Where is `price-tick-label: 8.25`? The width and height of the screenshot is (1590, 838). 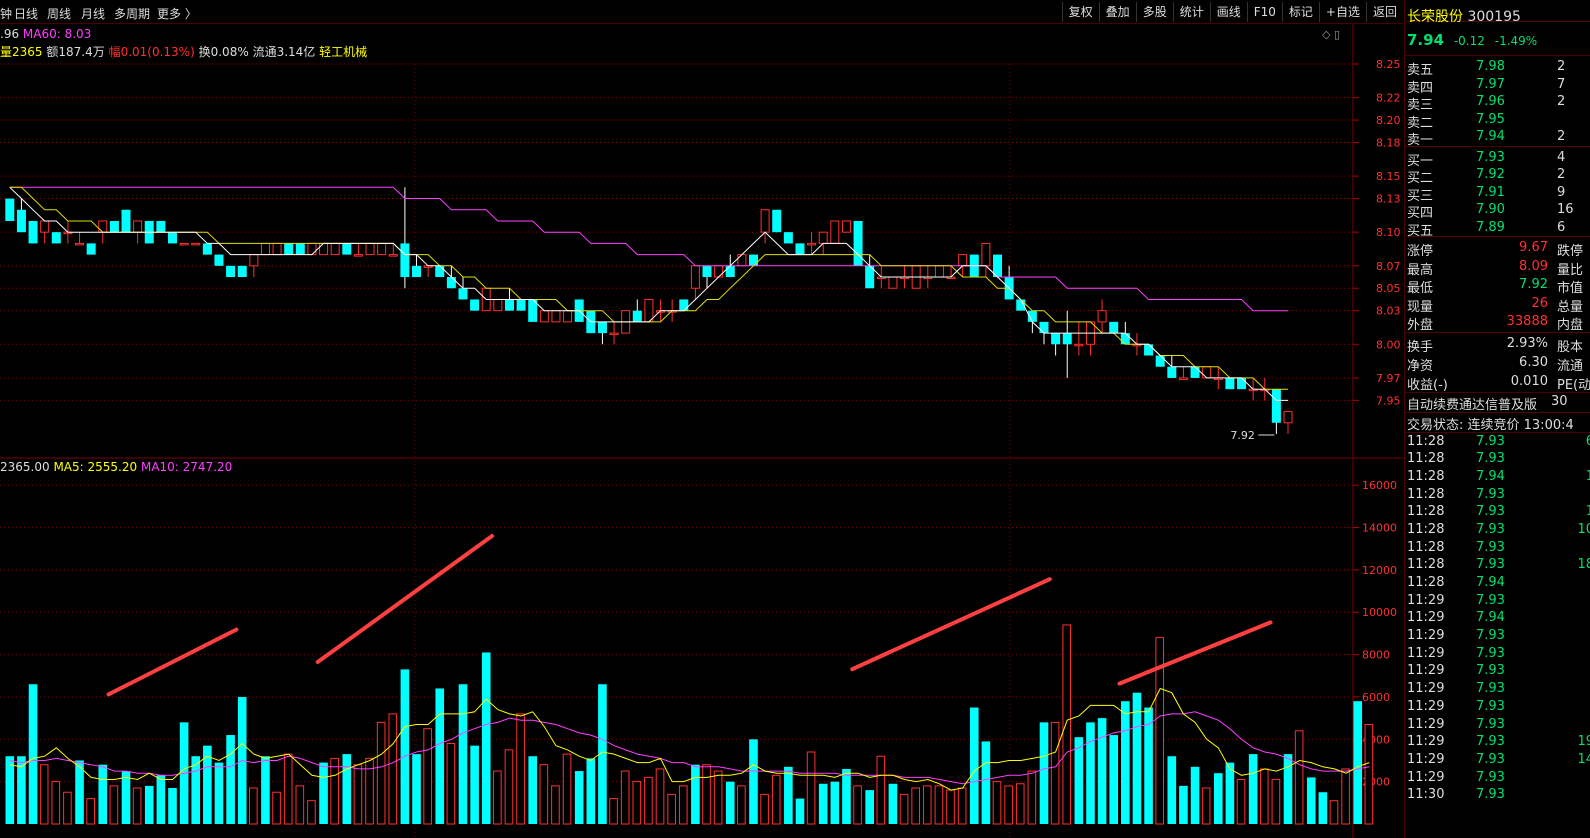
price-tick-label: 8.25 is located at coordinates (1388, 64).